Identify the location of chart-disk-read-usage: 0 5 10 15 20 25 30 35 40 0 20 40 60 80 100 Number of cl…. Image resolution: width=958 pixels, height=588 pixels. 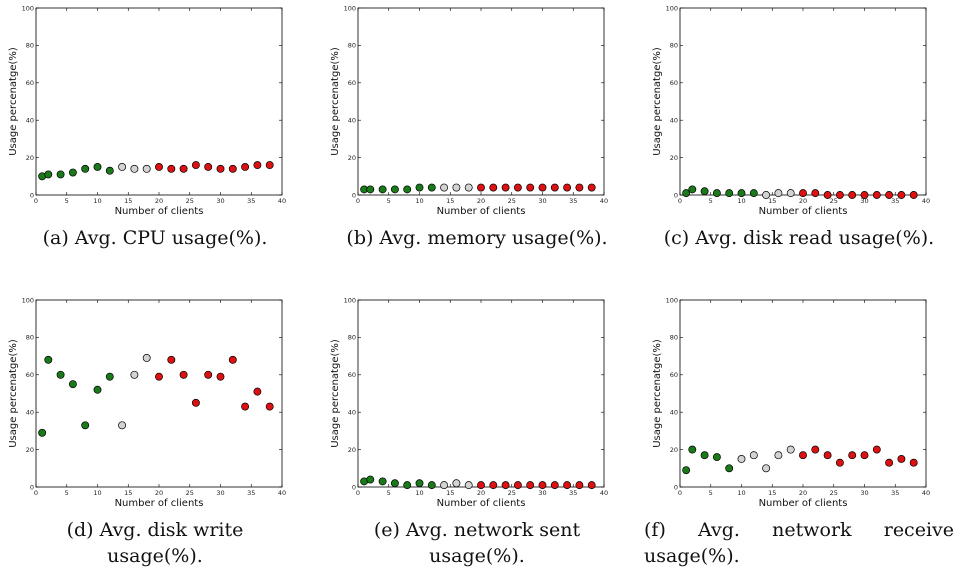
(791, 110).